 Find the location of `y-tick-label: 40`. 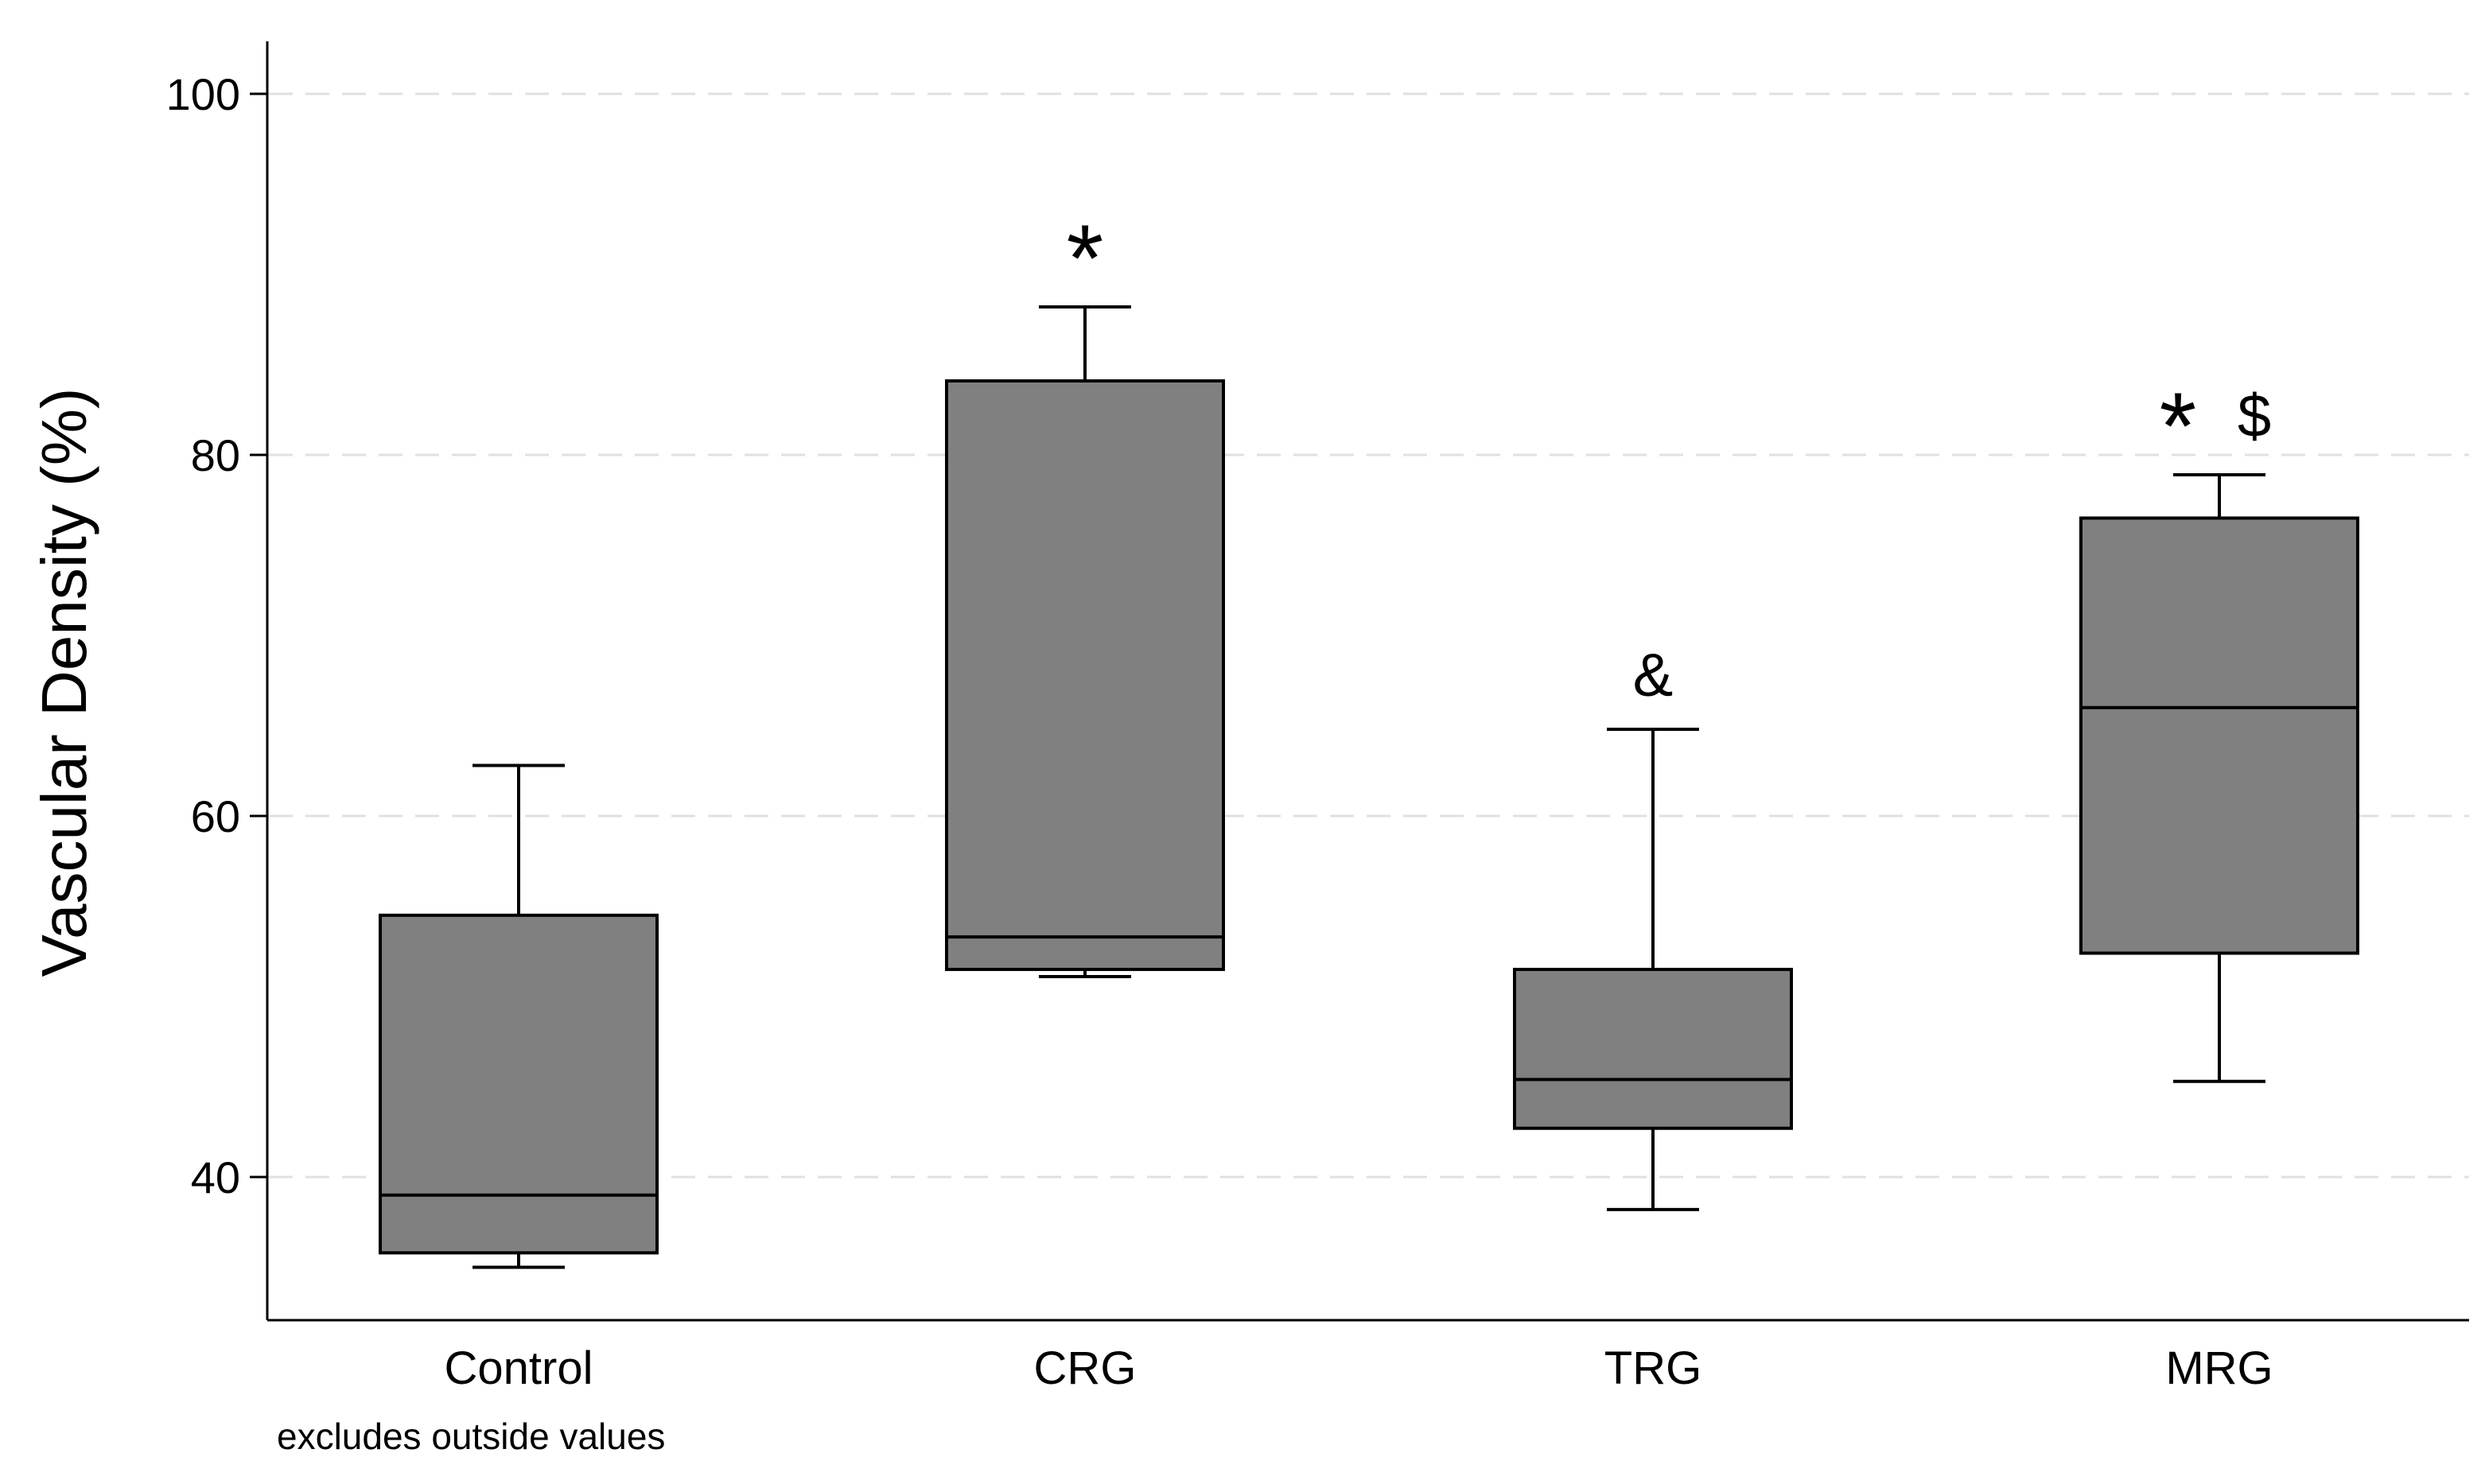

y-tick-label: 40 is located at coordinates (215, 1177).